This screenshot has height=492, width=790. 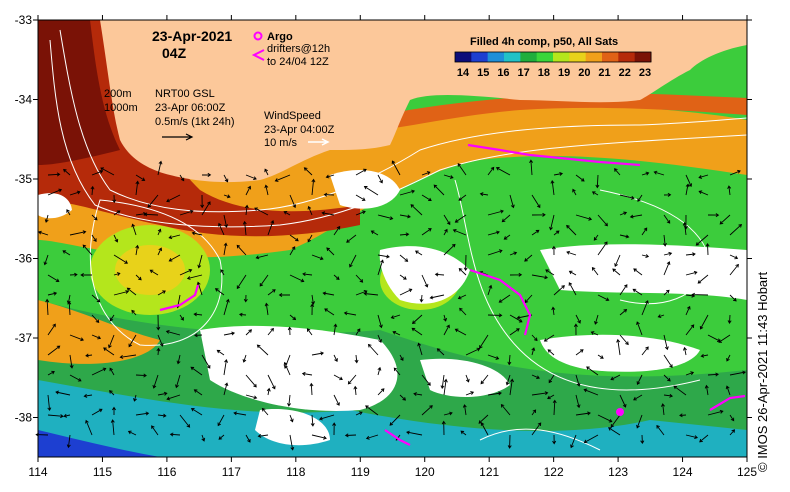 What do you see at coordinates (503, 73) in the screenshot?
I see `colorbar-tick-label: 16` at bounding box center [503, 73].